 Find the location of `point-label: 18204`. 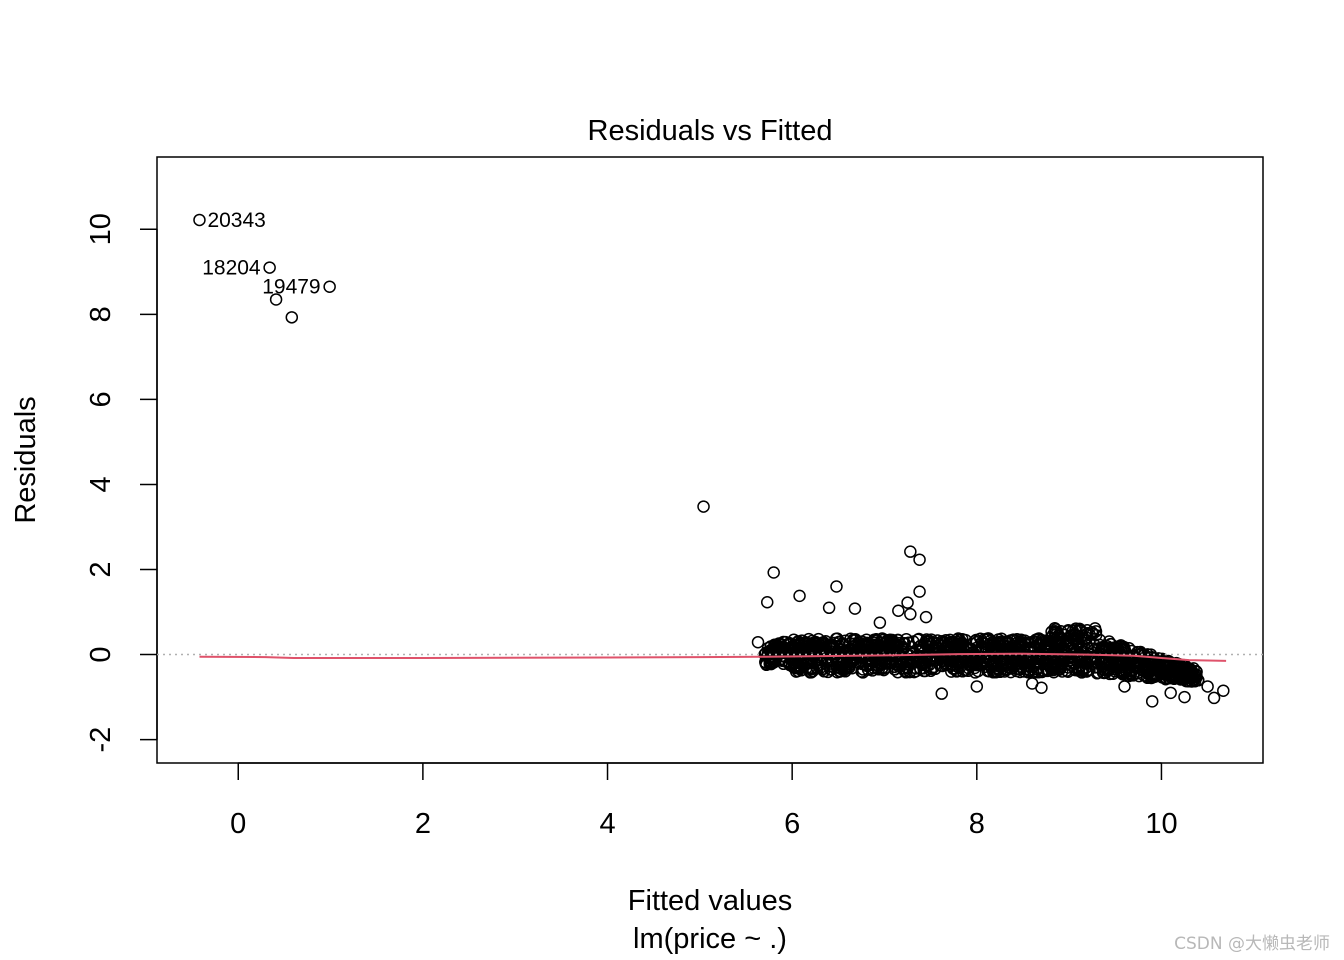

point-label: 18204 is located at coordinates (231, 268).